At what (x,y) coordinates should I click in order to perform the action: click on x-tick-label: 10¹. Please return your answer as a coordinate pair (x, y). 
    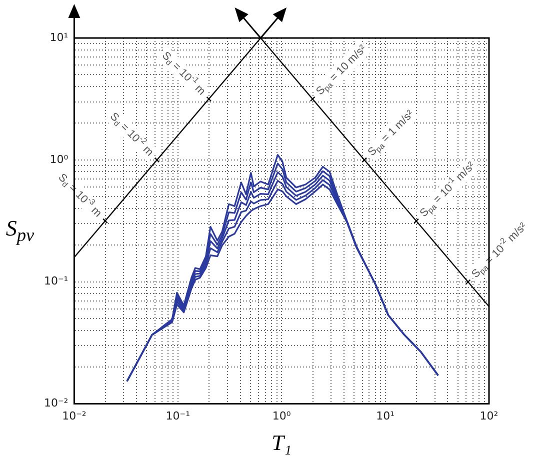
    Looking at the image, I should click on (385, 415).